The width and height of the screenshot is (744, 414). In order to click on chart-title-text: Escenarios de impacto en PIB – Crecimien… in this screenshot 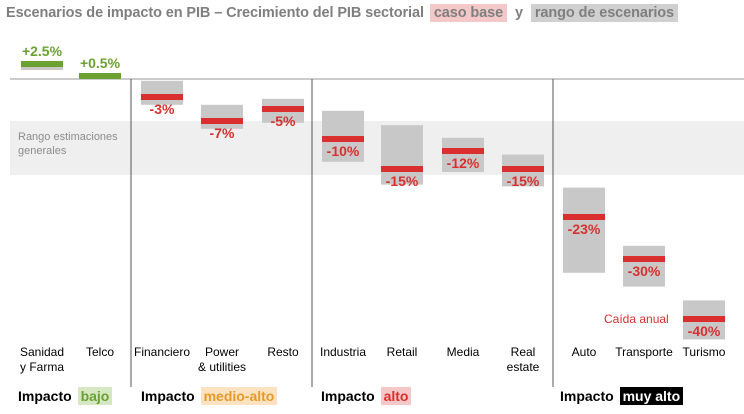, I will do `click(215, 13)`.